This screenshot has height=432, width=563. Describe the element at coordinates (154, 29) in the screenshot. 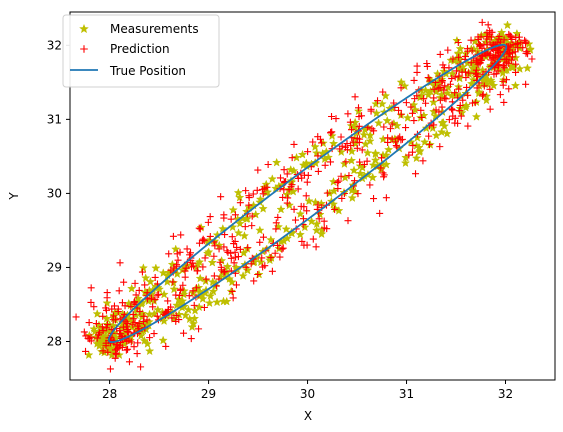

I see `legend-measurements-label: Measurements` at that location.